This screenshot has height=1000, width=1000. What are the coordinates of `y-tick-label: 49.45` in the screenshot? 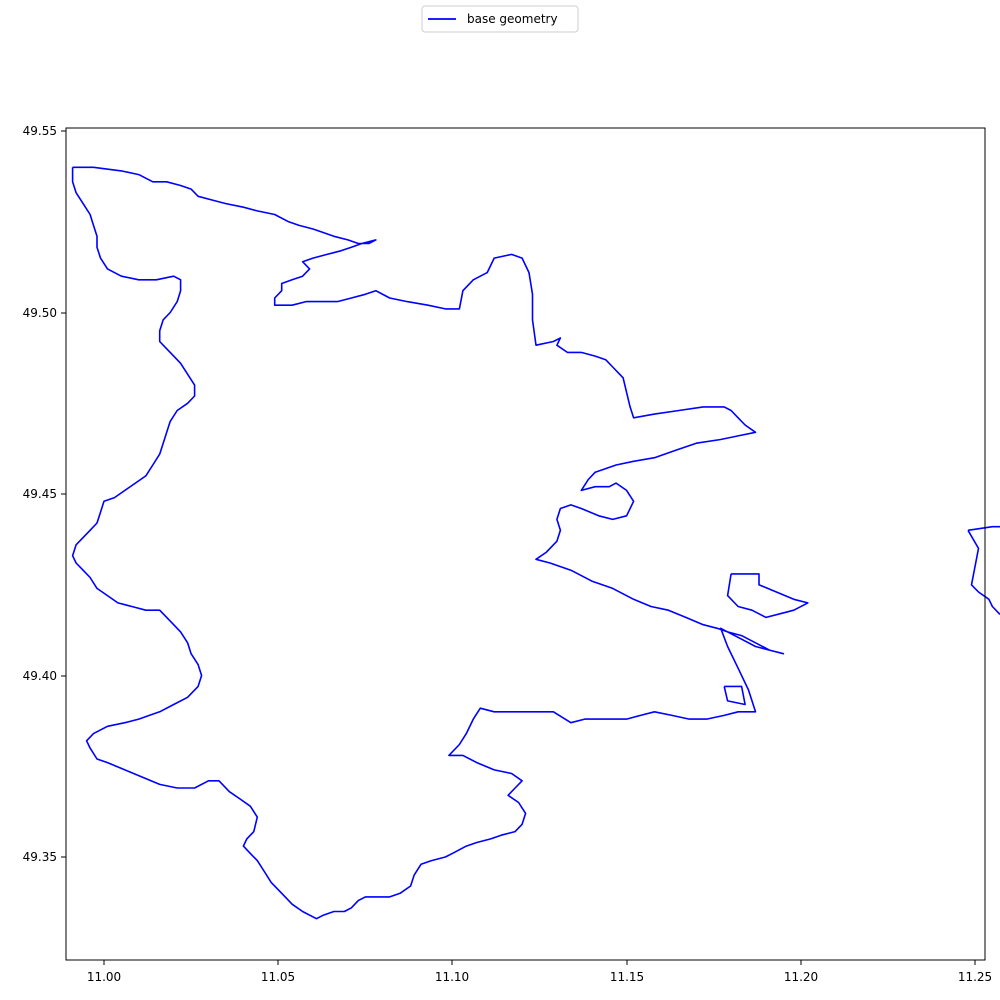 It's located at (40, 494).